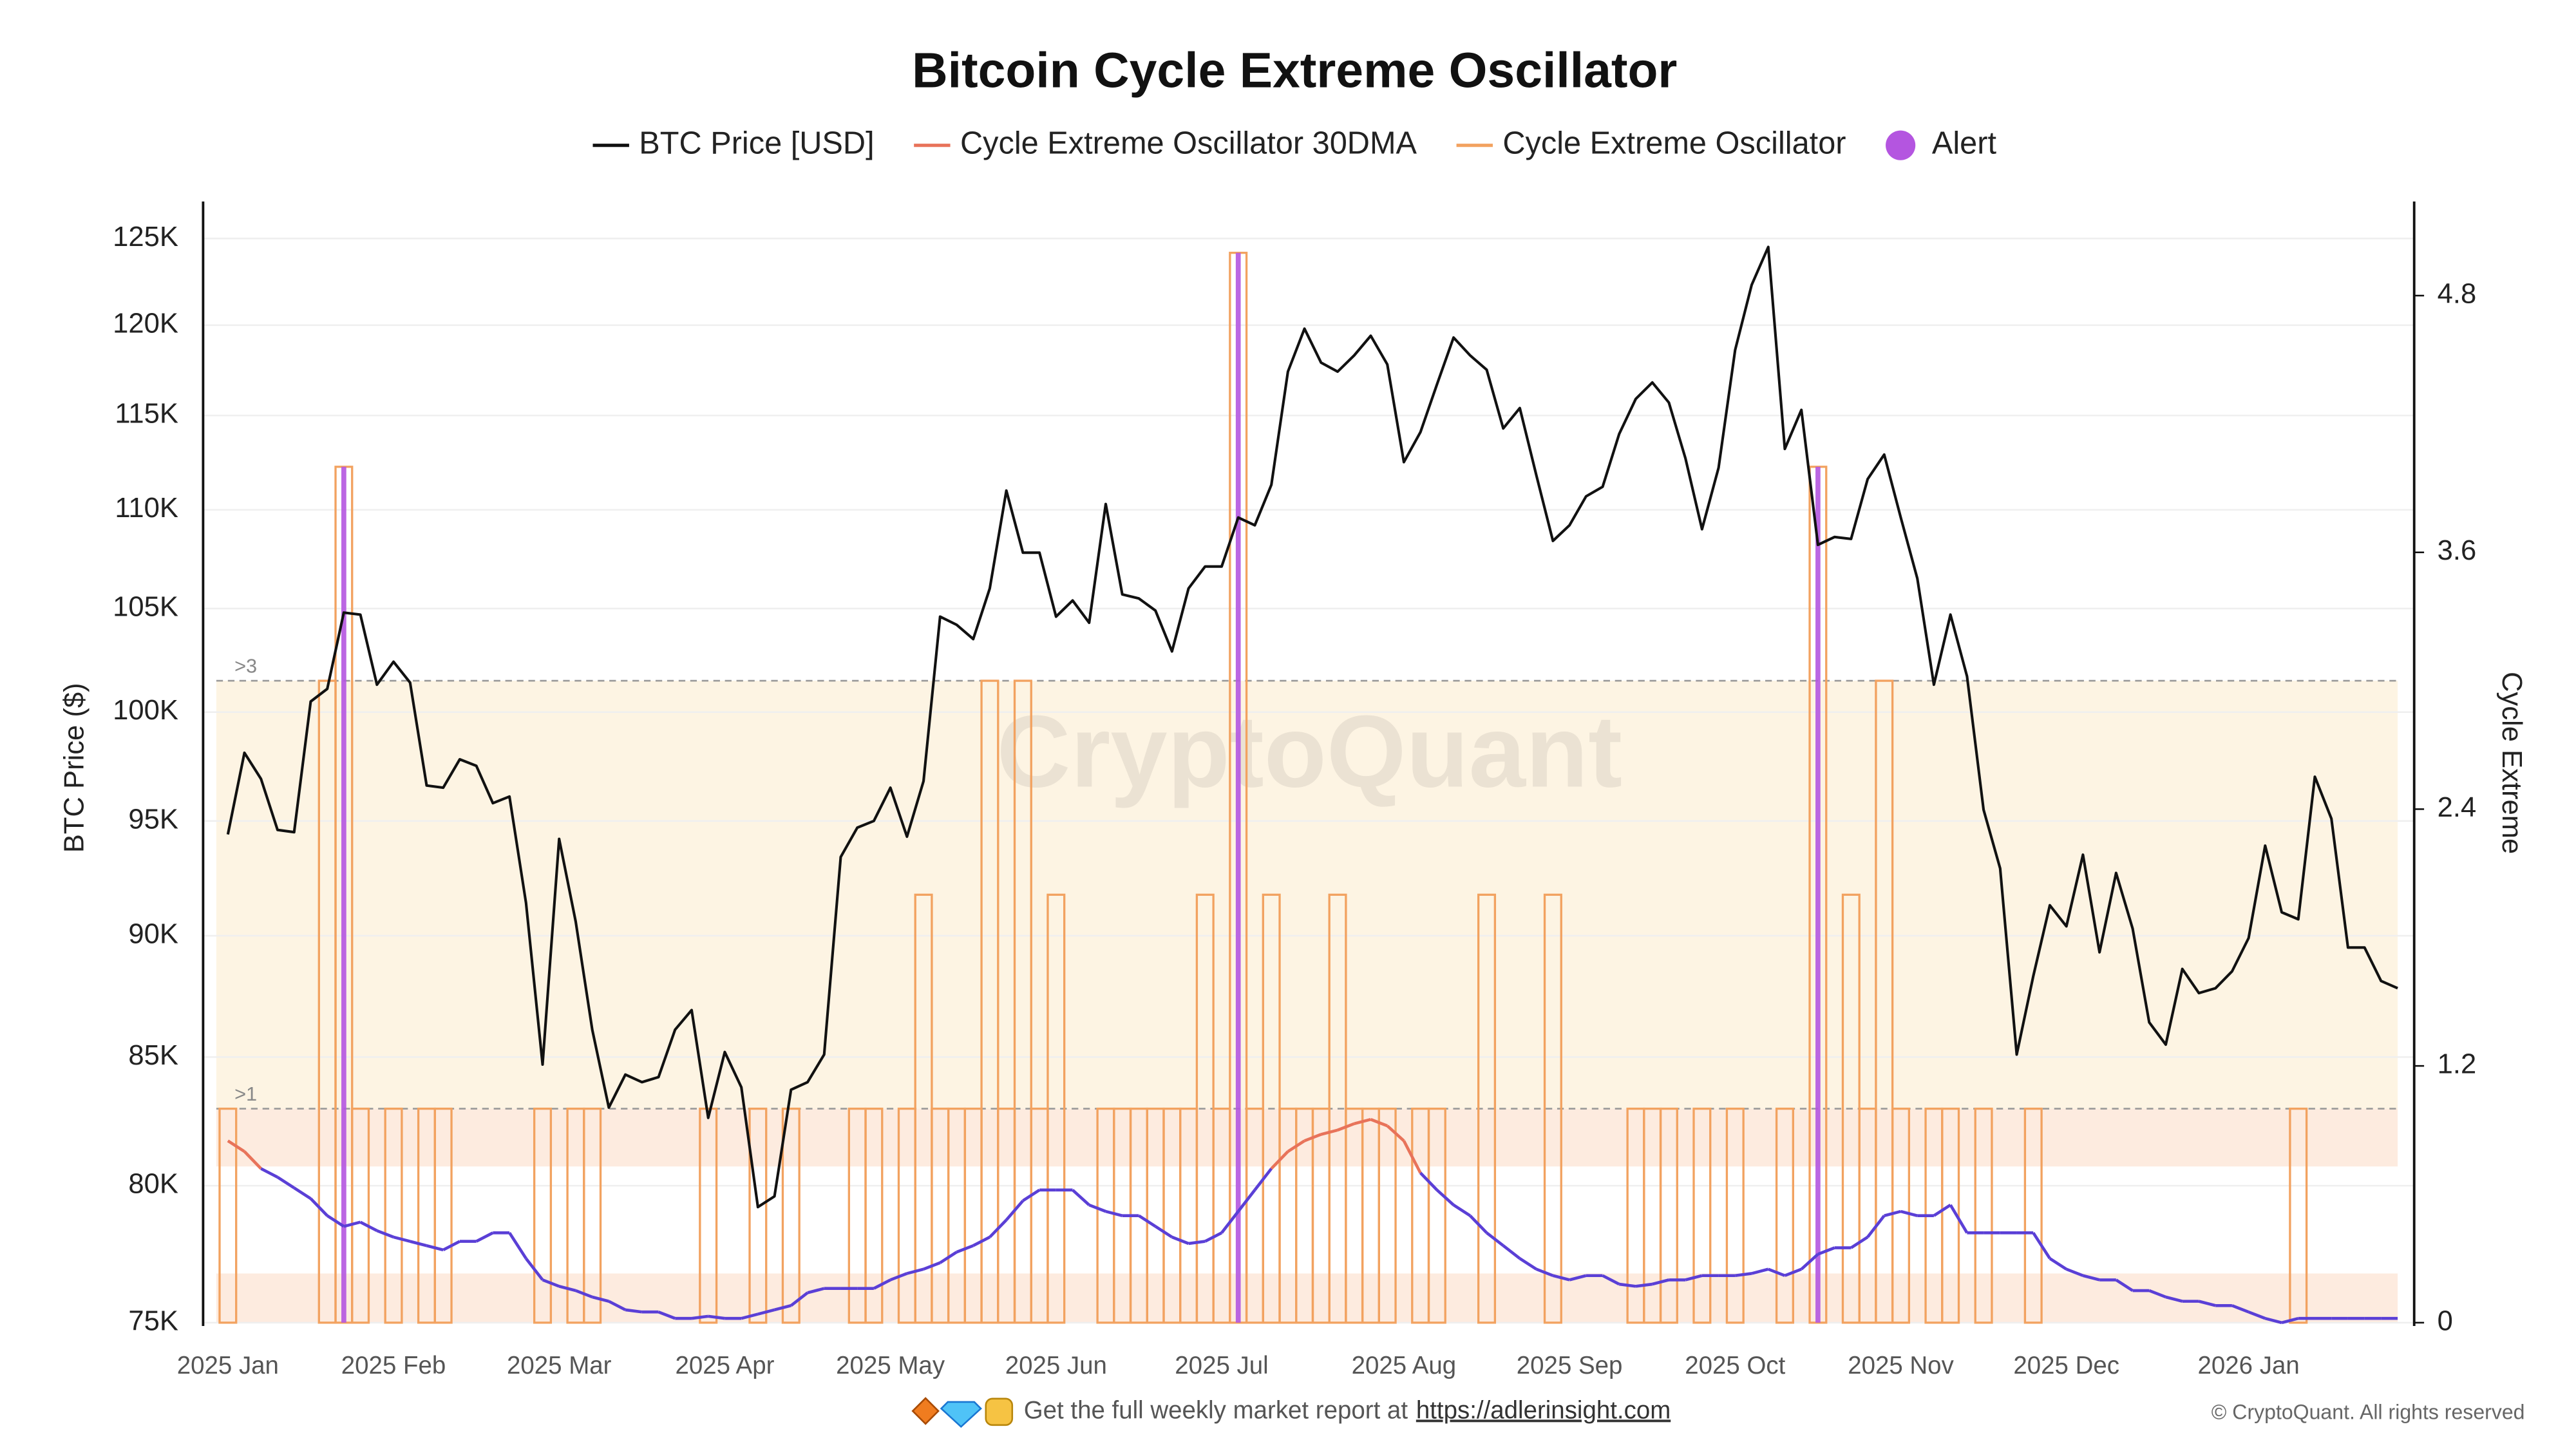 The image size is (2576, 1449). I want to click on x-tick-label: 2026 Jan, so click(2248, 1366).